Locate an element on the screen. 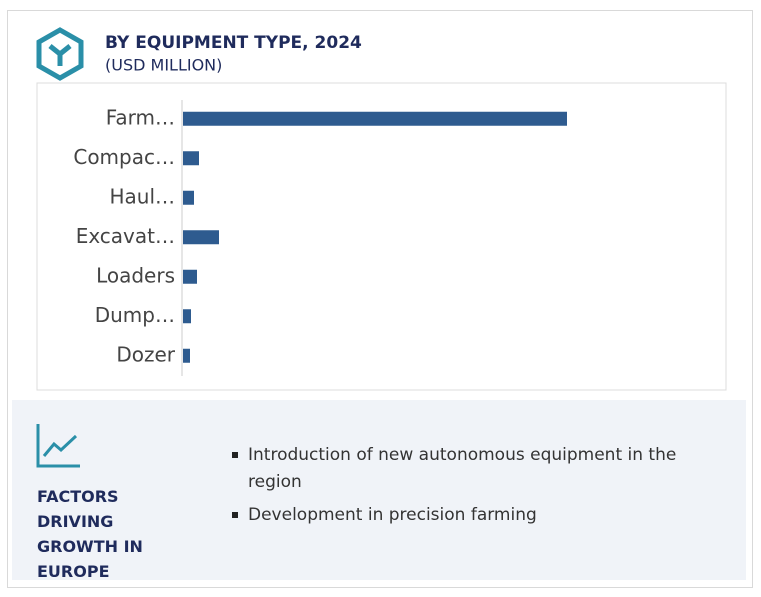 Image resolution: width=761 pixels, height=597 pixels. trend-icon is located at coordinates (58, 446).